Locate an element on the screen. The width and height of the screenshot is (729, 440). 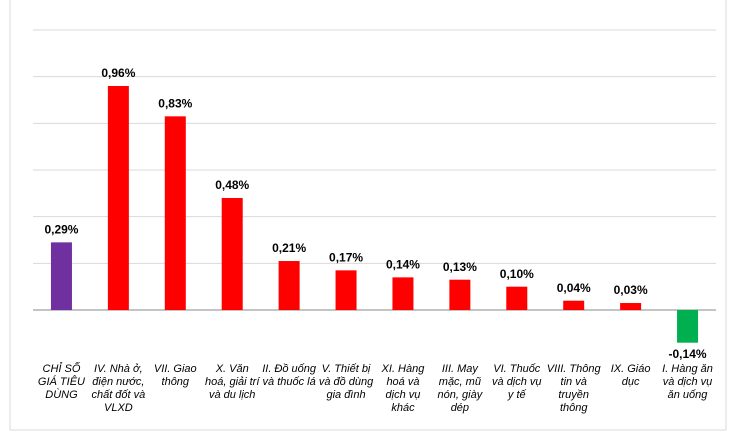
x-tick-label: VII. Giao thông is located at coordinates (175, 375).